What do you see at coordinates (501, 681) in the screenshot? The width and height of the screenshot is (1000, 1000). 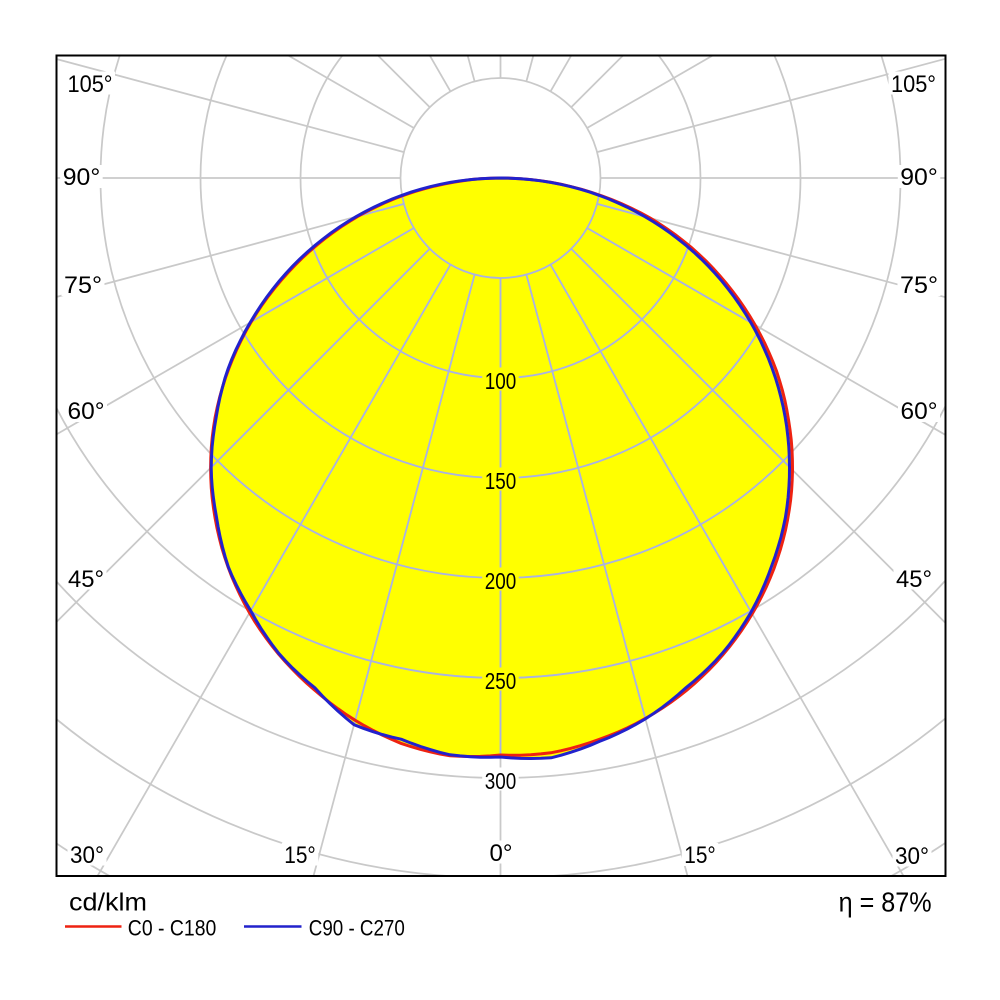 I see `svg-text: 250` at bounding box center [501, 681].